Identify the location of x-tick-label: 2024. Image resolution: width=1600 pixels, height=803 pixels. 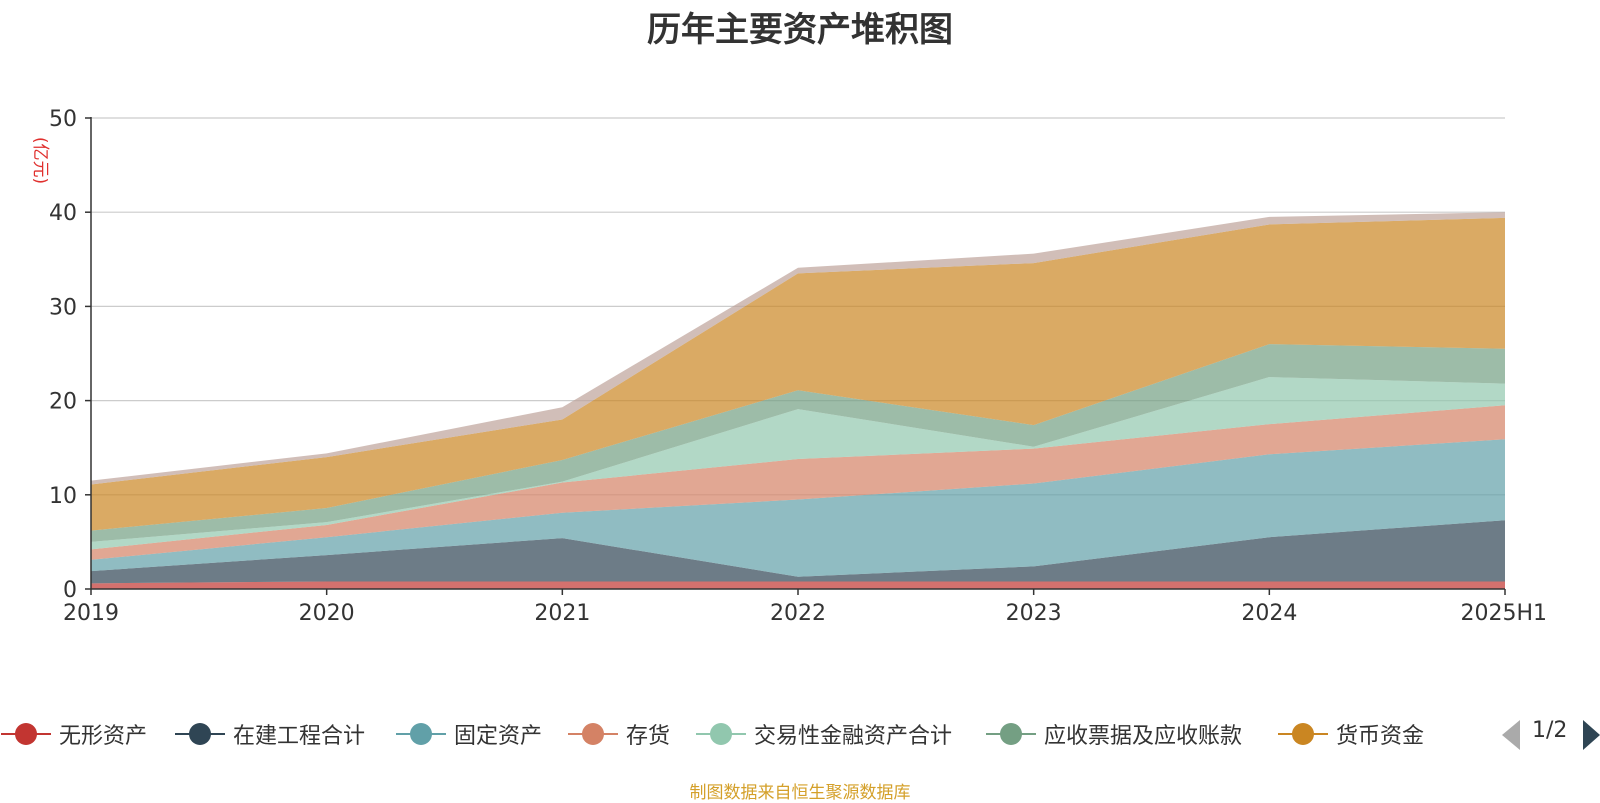
(1269, 613).